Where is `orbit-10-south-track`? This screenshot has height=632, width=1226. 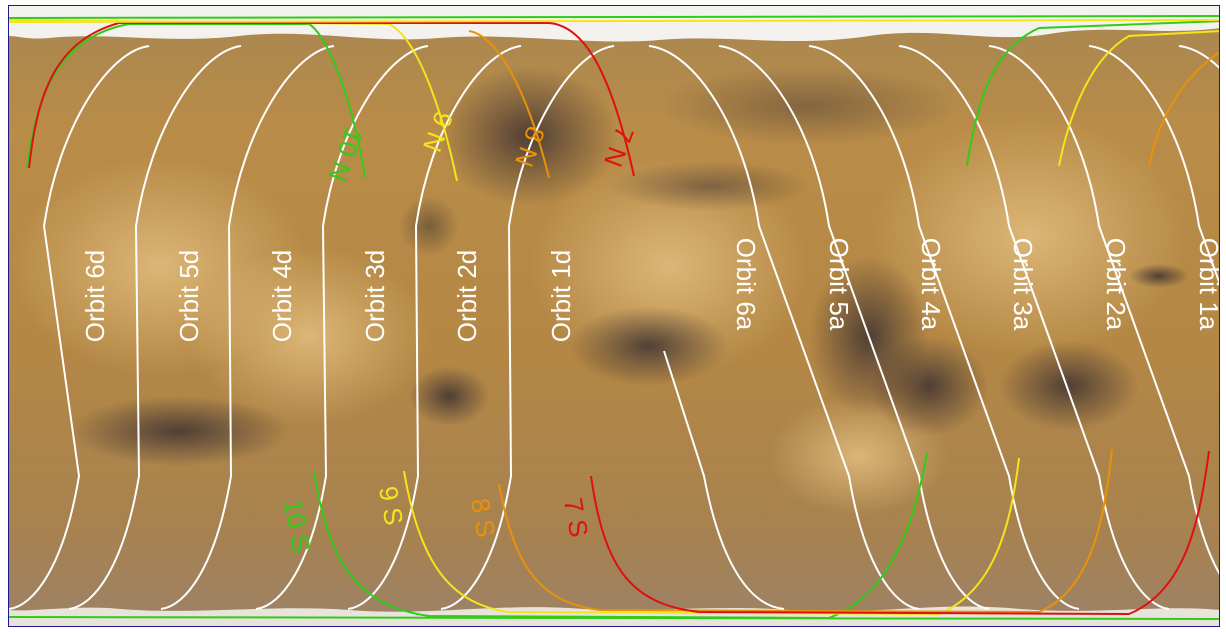
orbit-10-south-track is located at coordinates (620, 536).